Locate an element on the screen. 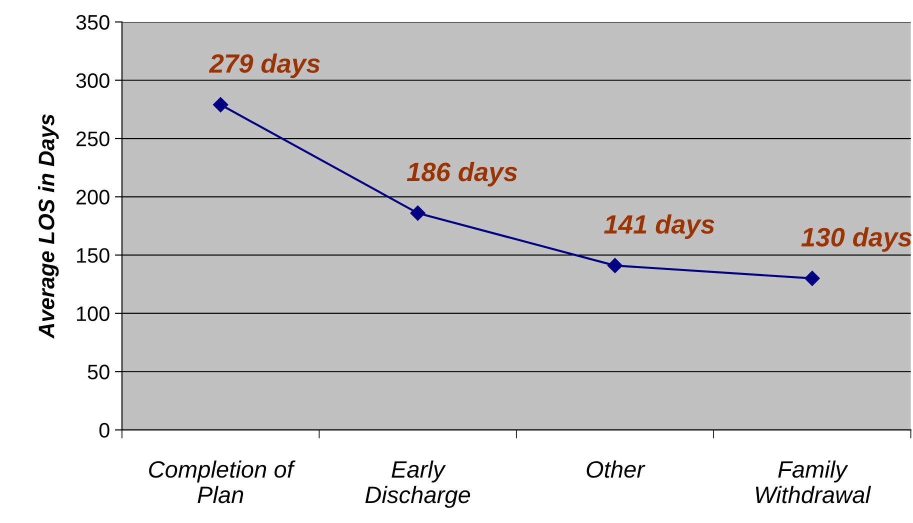 This screenshot has height=523, width=913. y-tick-label: 0 is located at coordinates (104, 430).